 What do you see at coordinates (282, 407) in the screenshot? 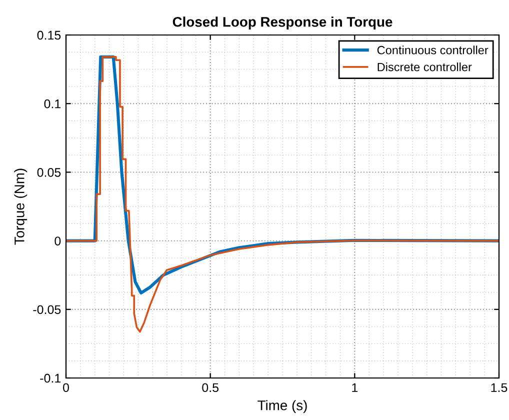
I see `x-axis-title: Time (s)` at bounding box center [282, 407].